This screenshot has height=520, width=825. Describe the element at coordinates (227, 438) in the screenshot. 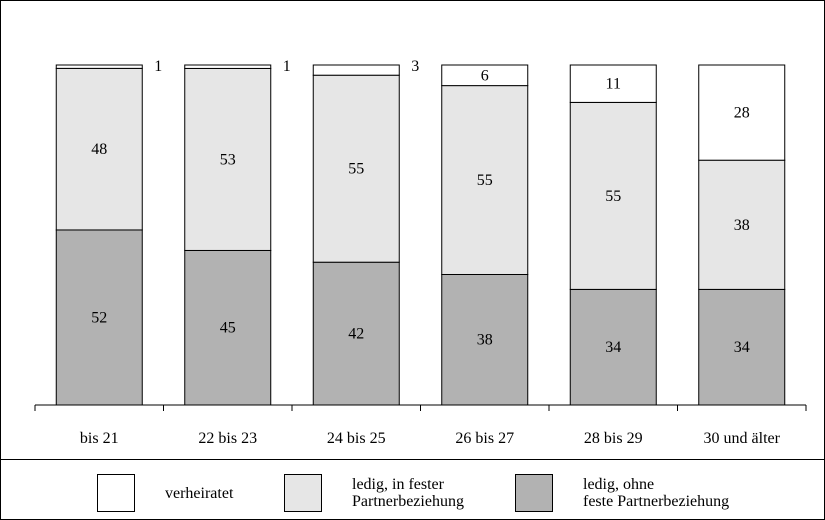

I see `x-tick-label-22-bis-23: 22 bis 23` at that location.